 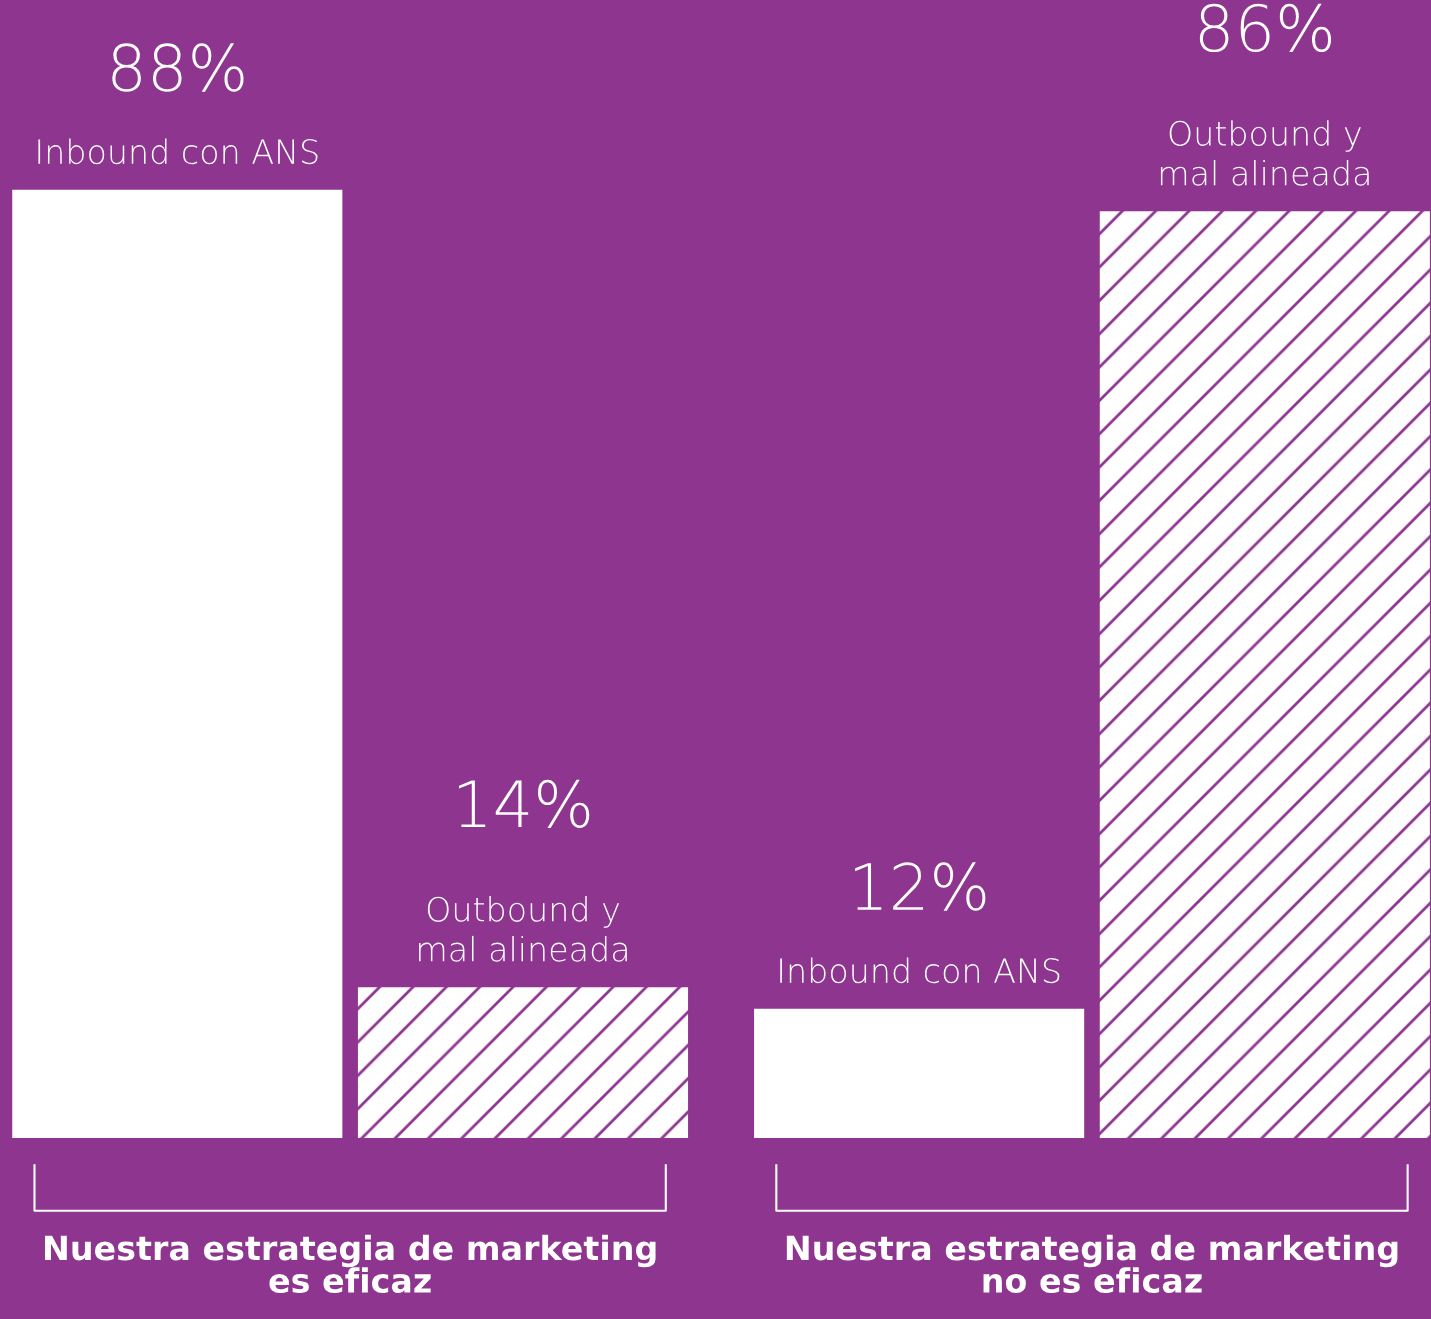 I want to click on data-label: 12%, so click(x=920, y=886).